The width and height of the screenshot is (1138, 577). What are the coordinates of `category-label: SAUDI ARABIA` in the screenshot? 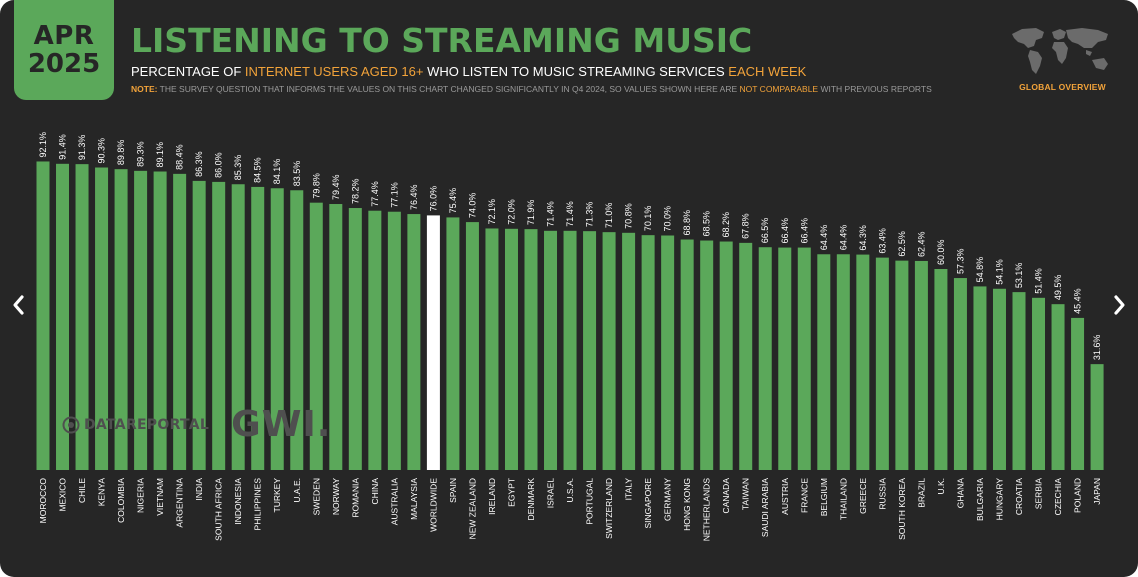 It's located at (765, 507).